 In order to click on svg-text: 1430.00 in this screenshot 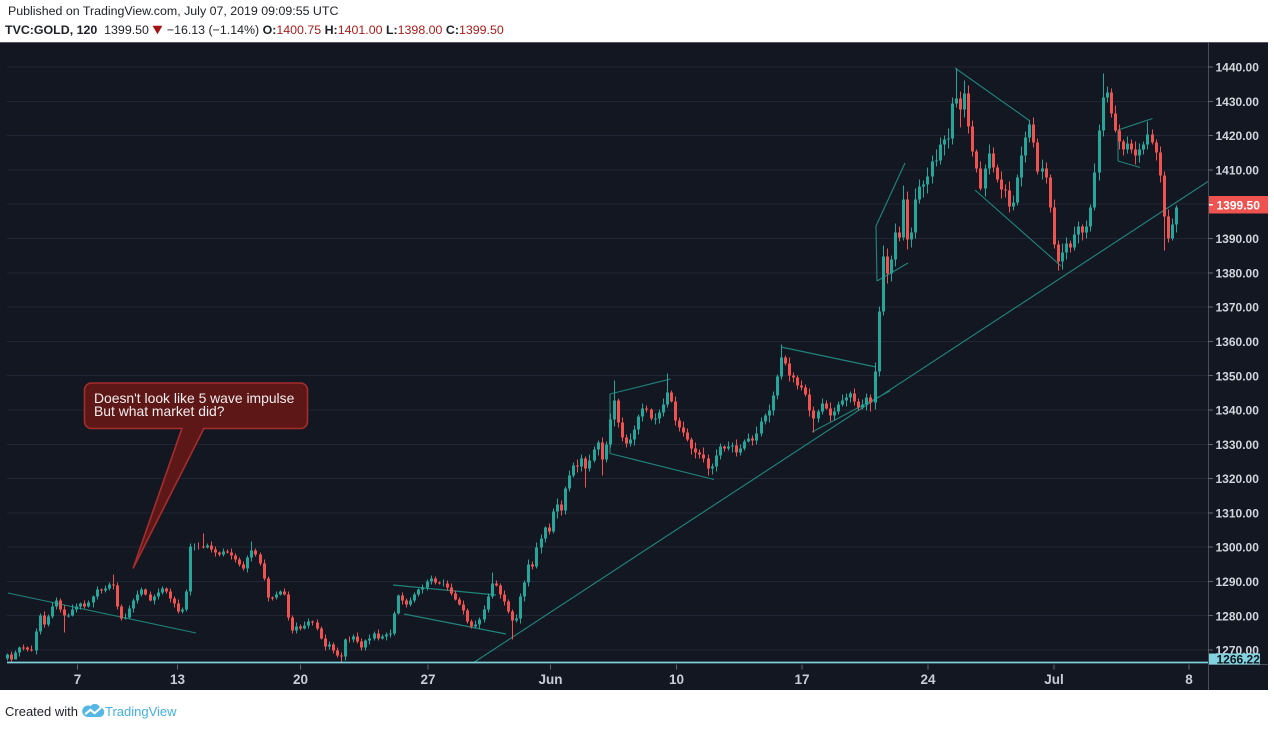, I will do `click(1238, 102)`.